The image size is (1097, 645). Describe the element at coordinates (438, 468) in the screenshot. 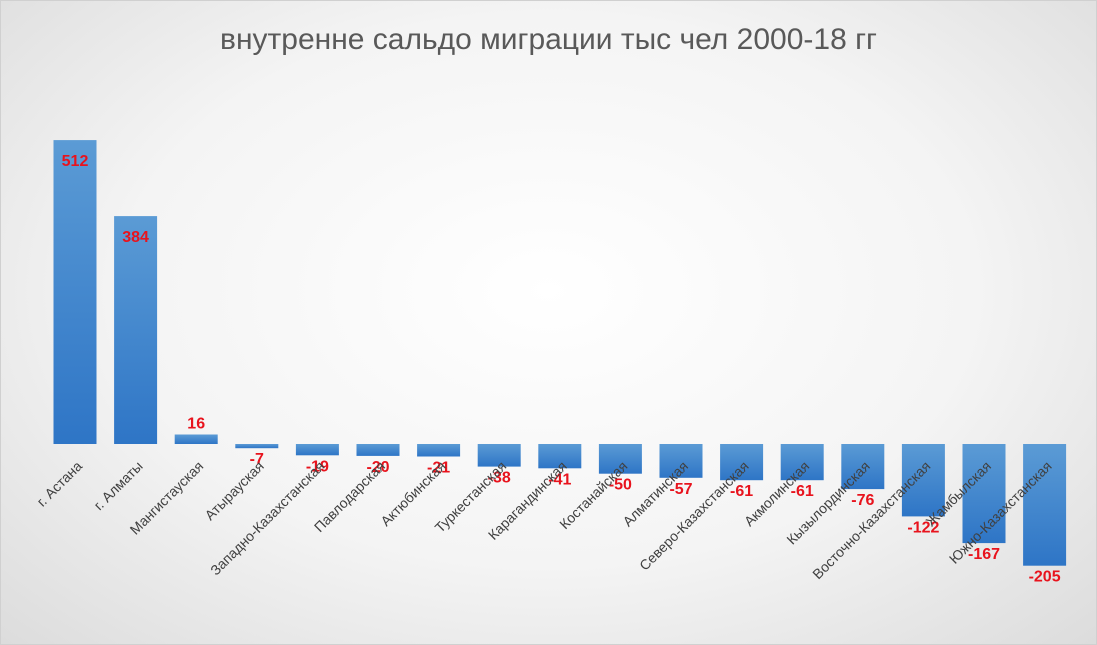

I see `data-label-6: -21` at that location.